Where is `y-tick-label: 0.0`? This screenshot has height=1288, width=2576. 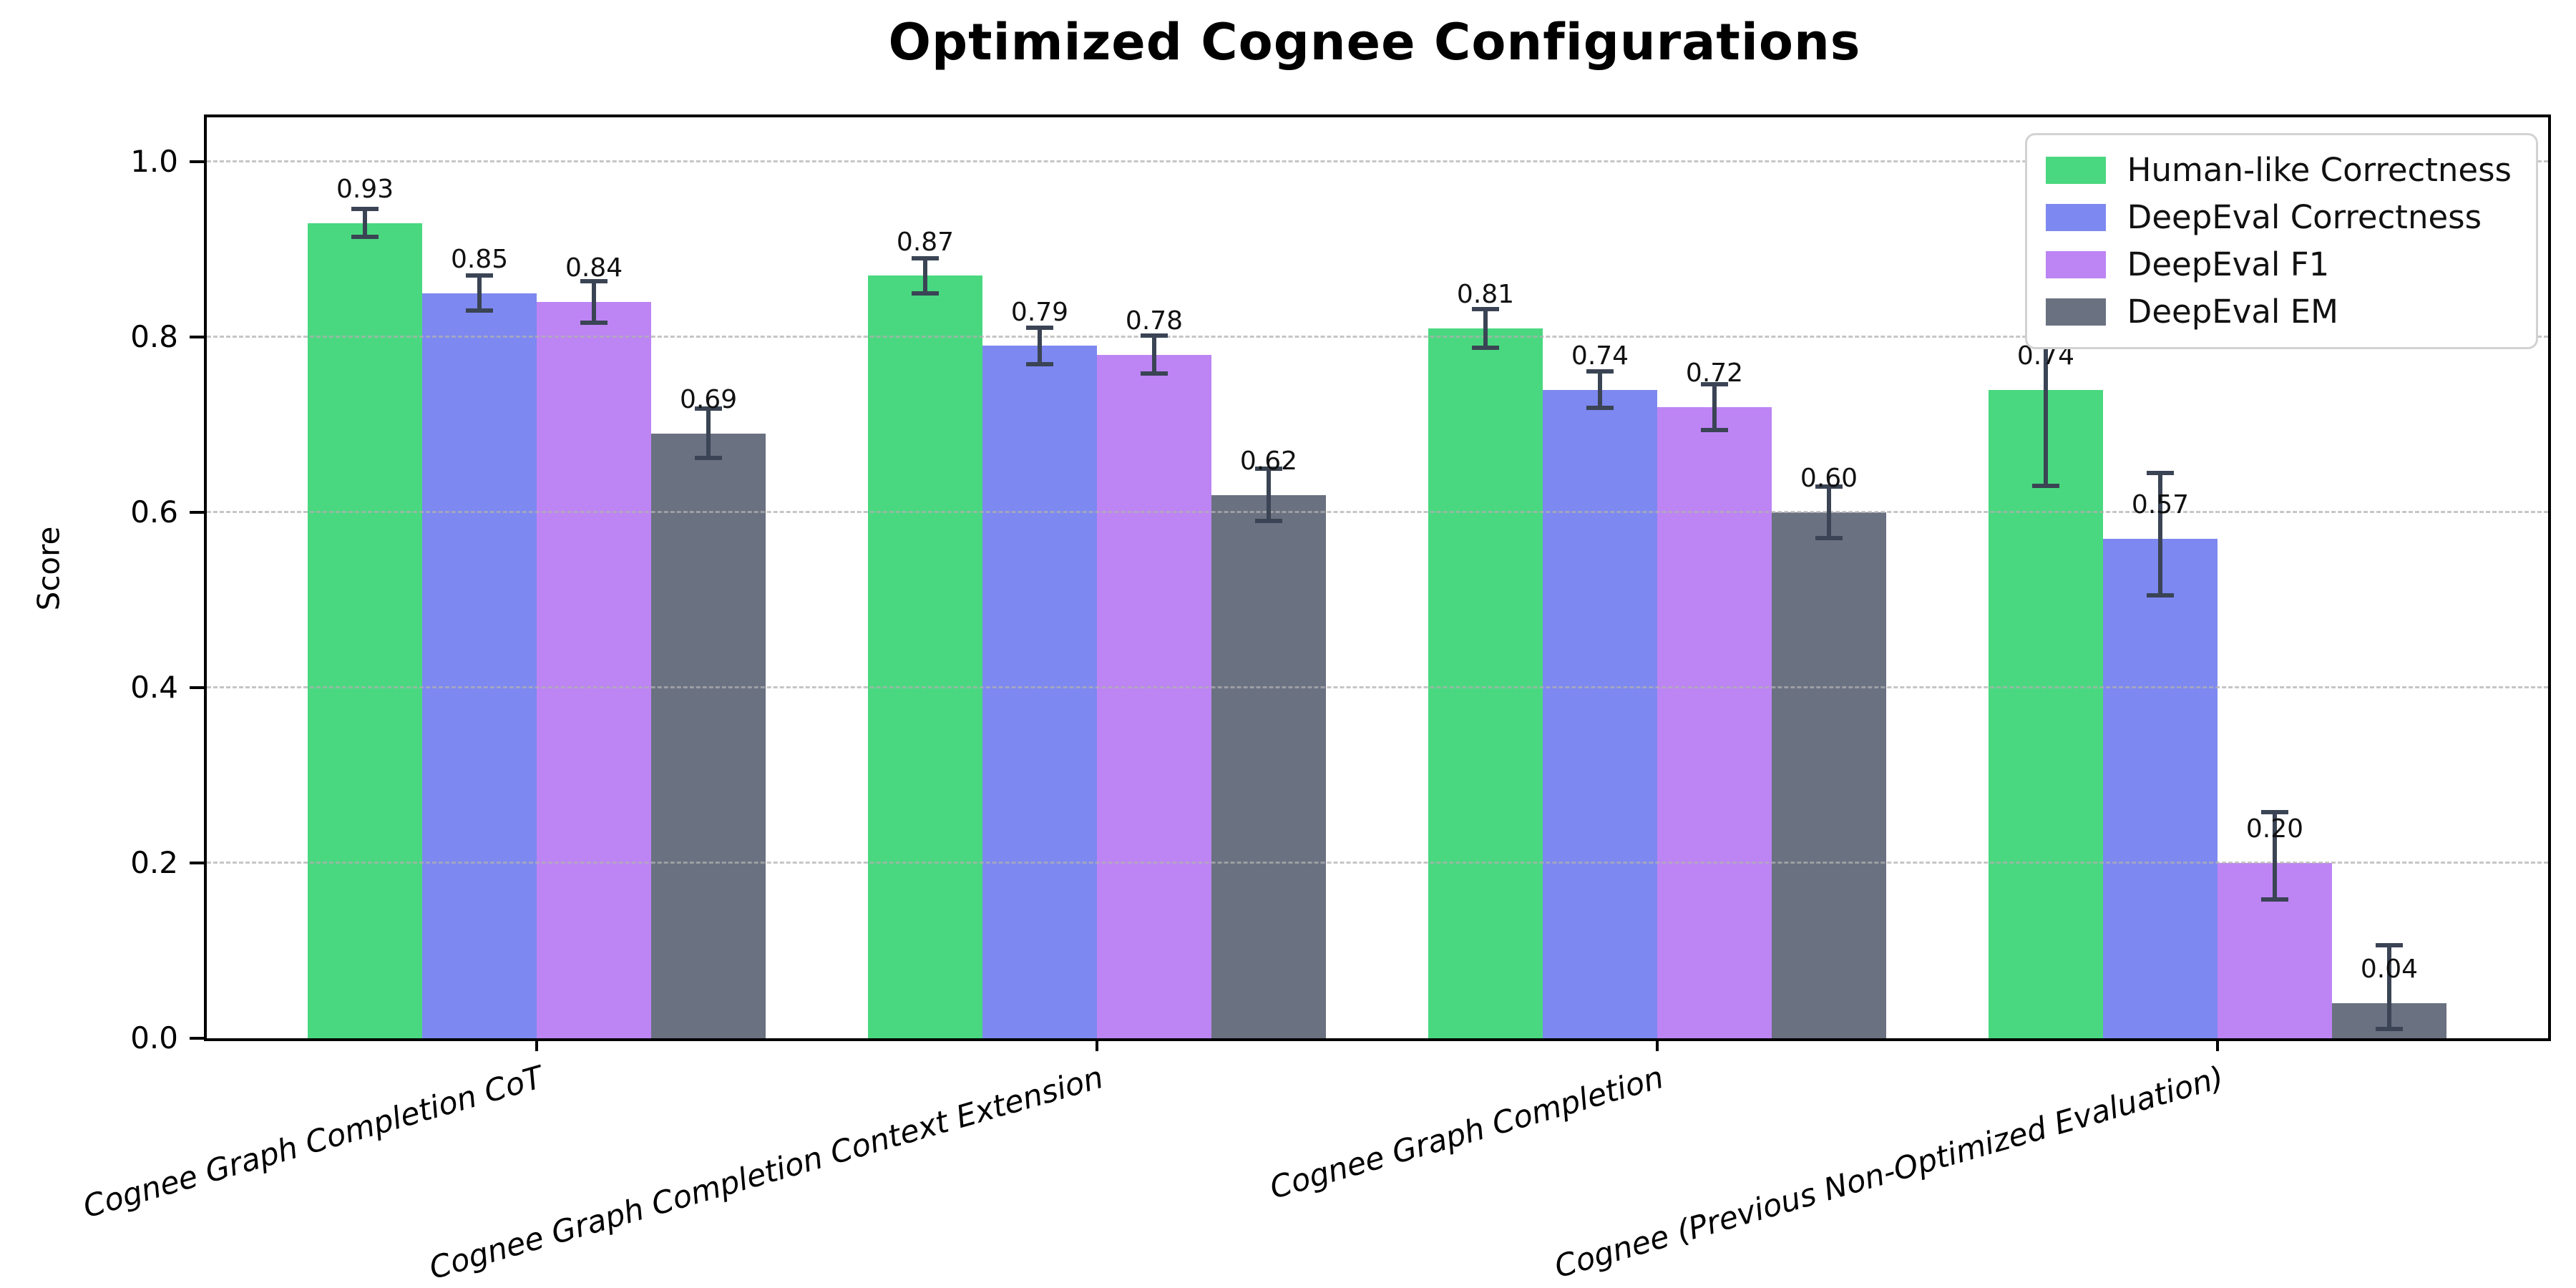
y-tick-label: 0.0 is located at coordinates (154, 1037).